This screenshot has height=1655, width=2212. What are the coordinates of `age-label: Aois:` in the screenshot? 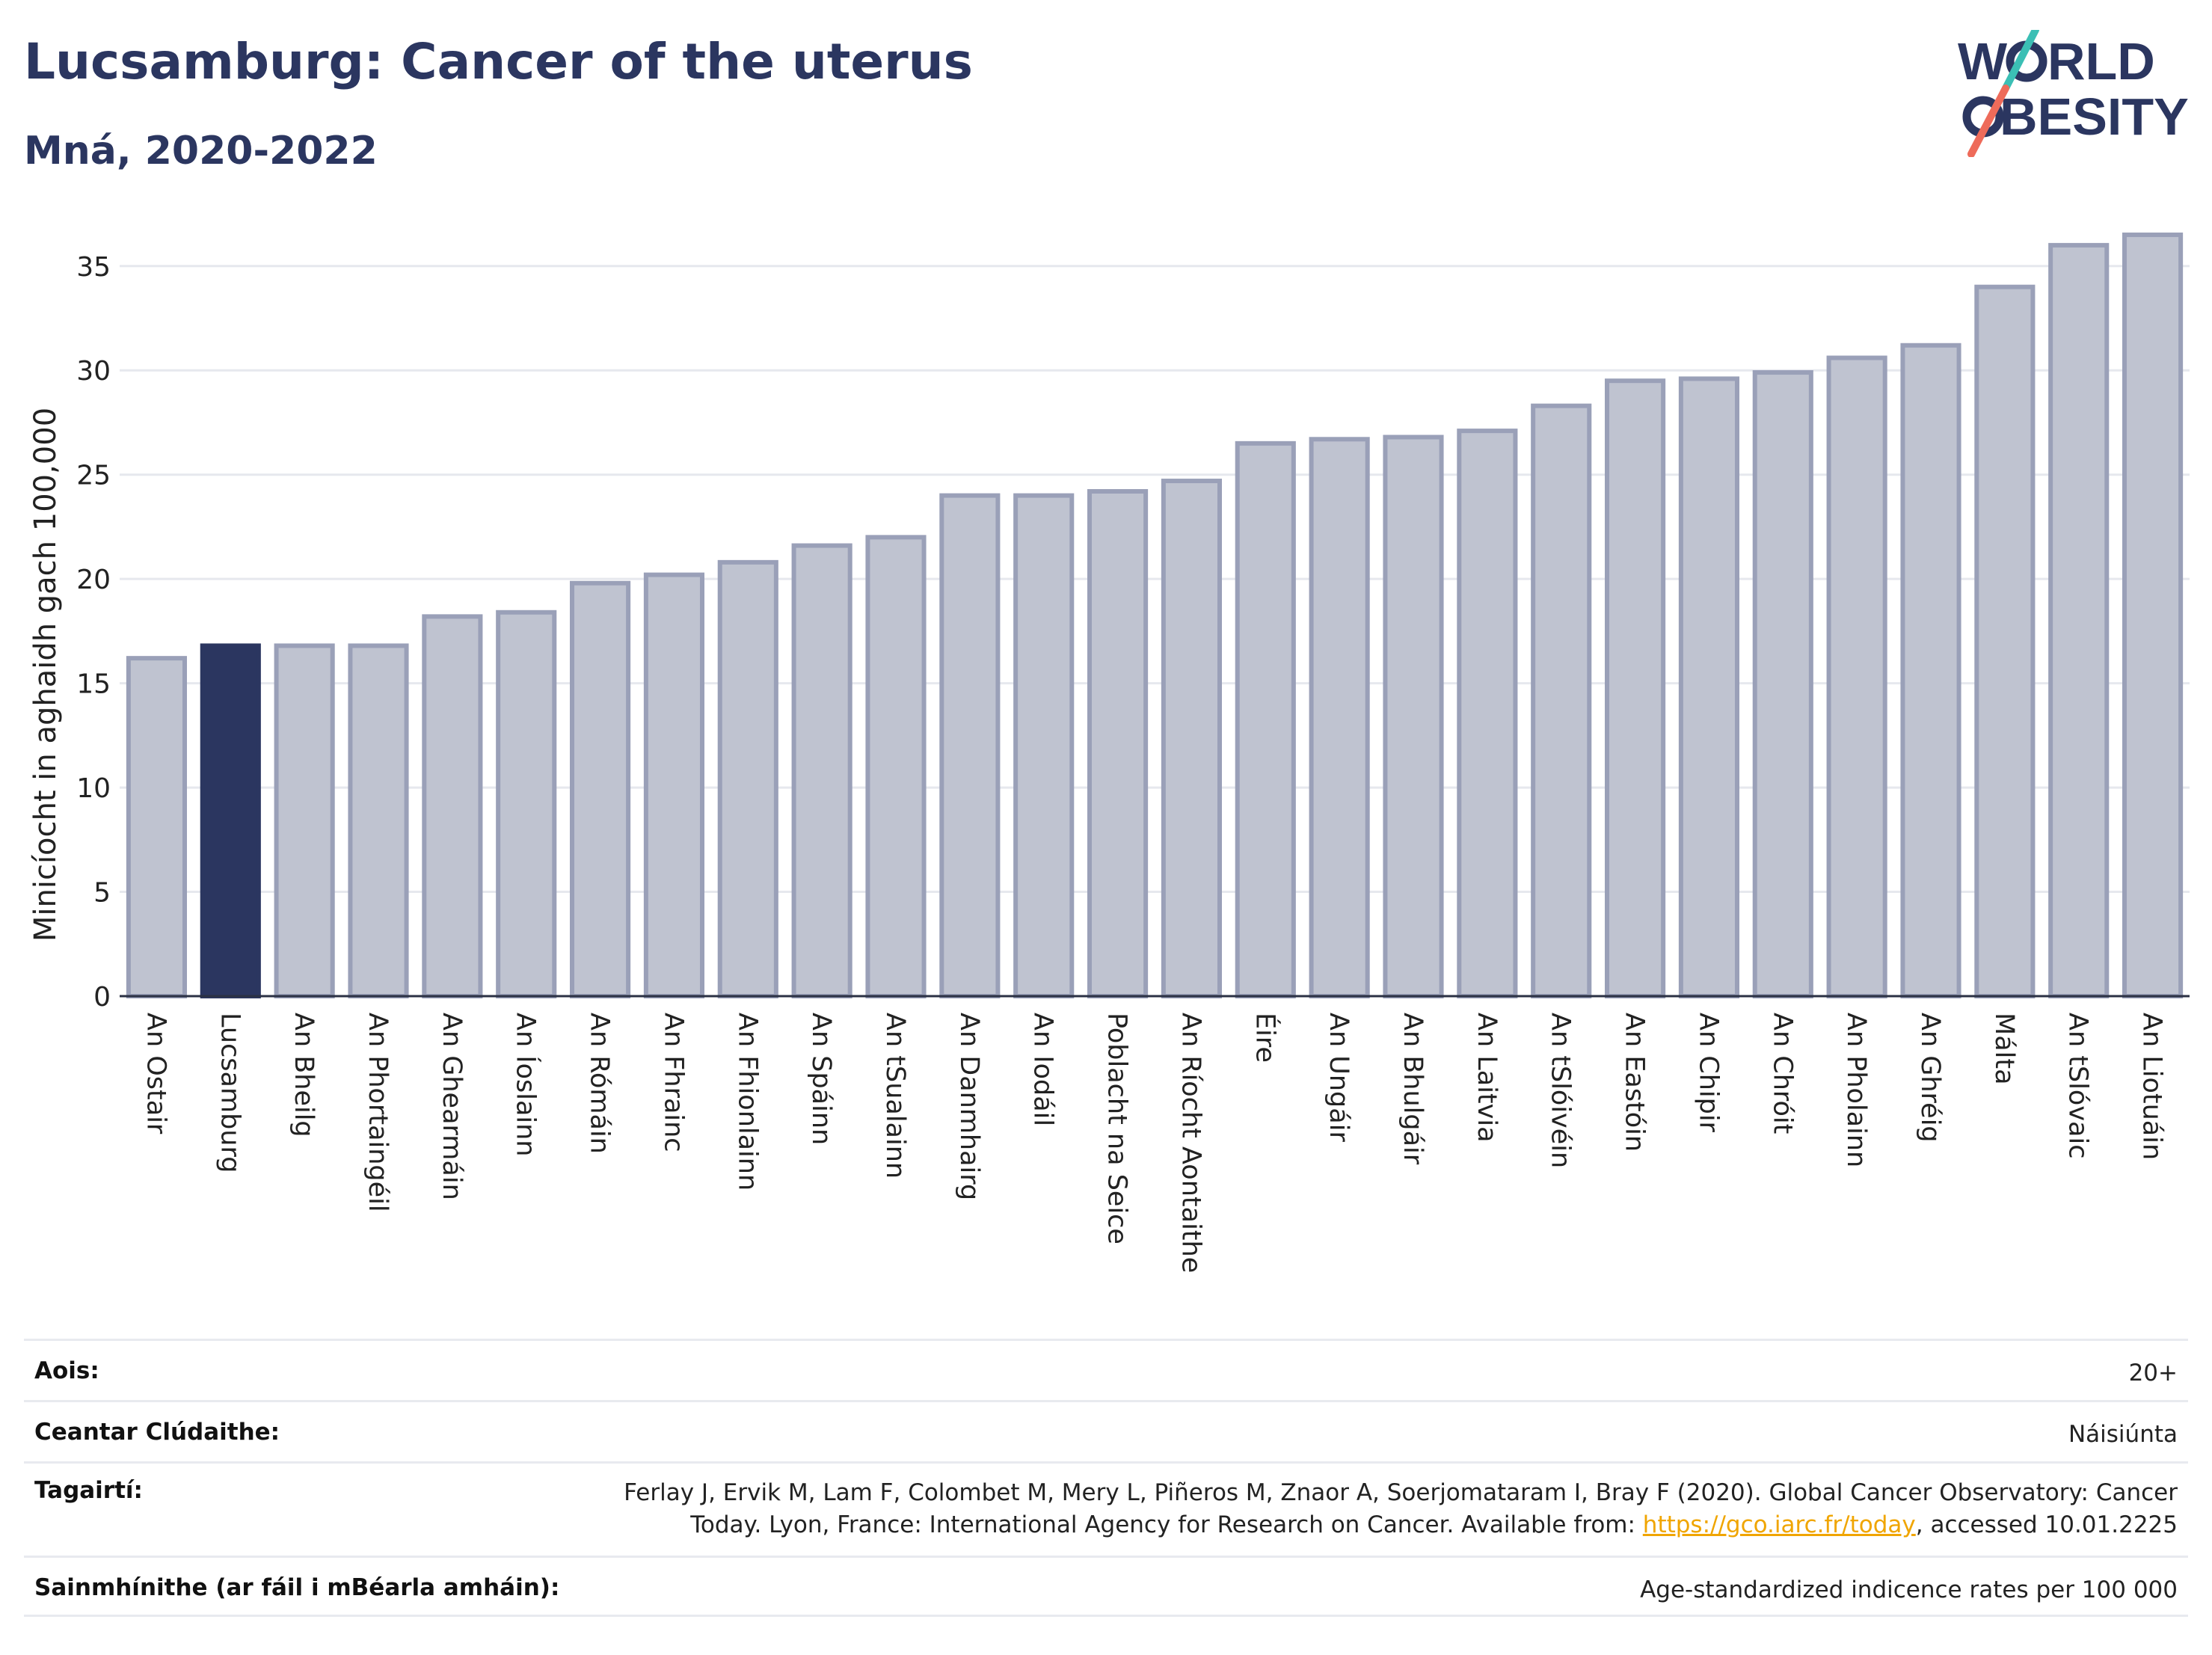 It's located at (66, 1370).